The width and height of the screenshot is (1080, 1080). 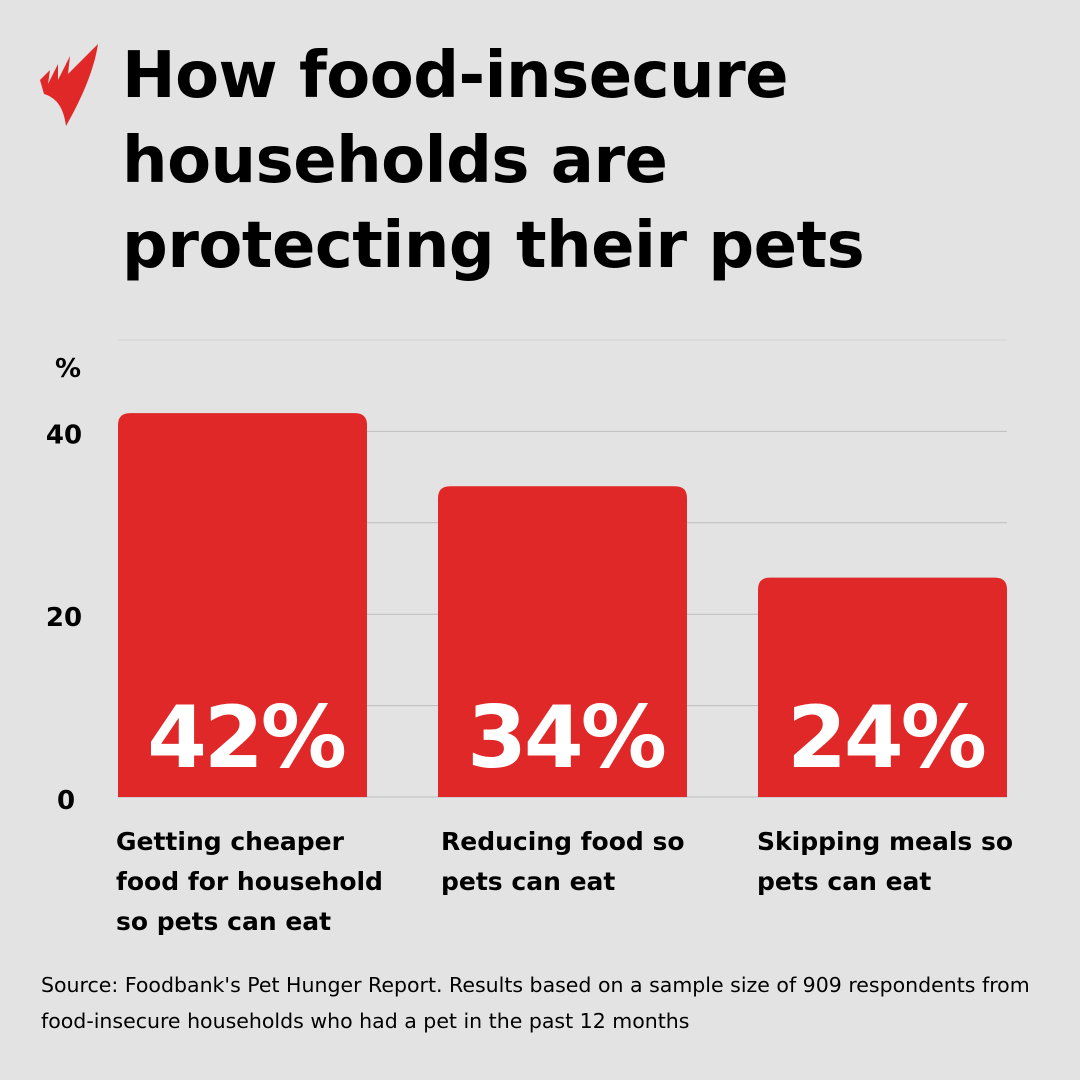 I want to click on data-label: 34%, so click(x=566, y=738).